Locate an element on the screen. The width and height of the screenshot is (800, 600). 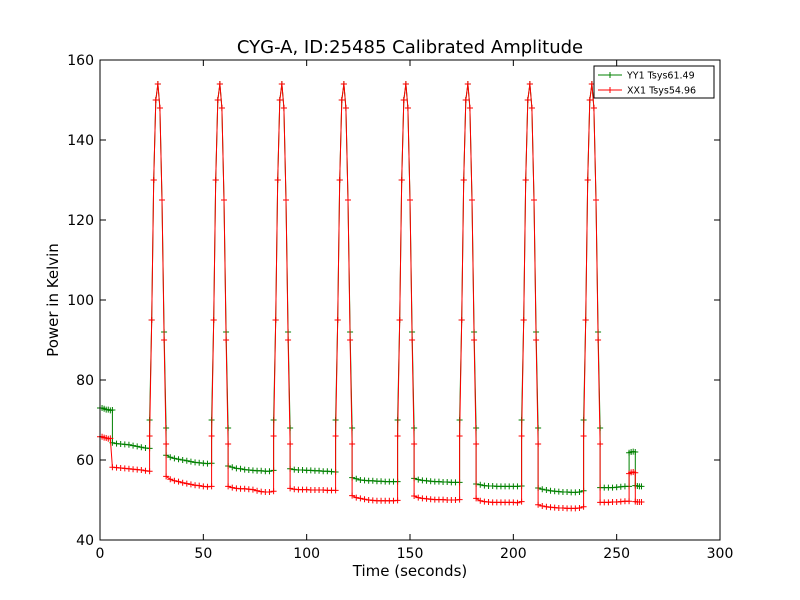
chart-title: CYG-A, ID:25485 Calibrated Amplitude is located at coordinates (410, 47).